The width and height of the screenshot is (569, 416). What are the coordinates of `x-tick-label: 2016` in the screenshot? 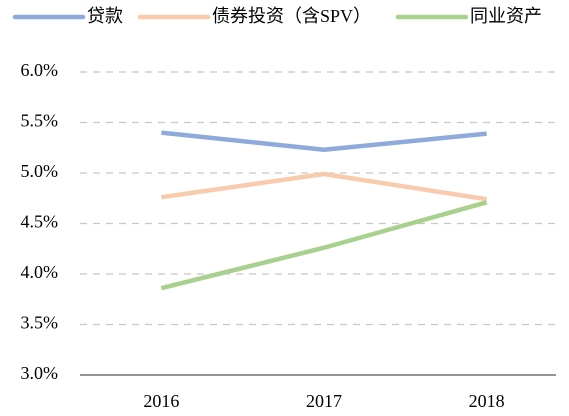 It's located at (161, 401).